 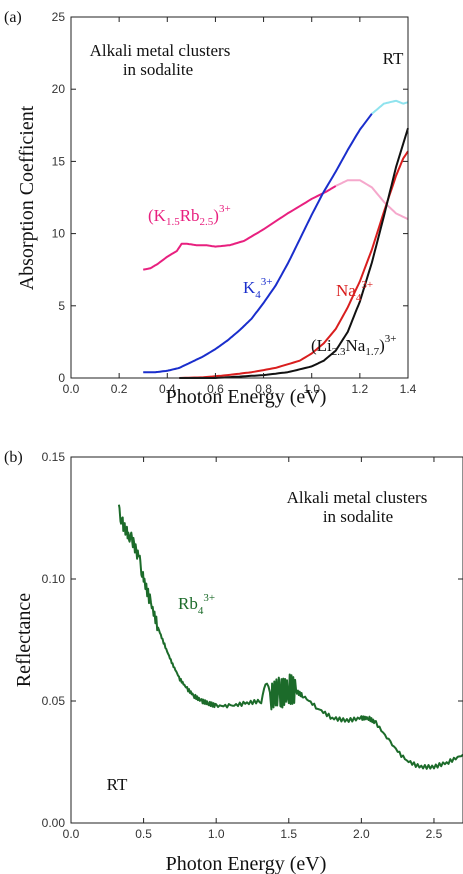 What do you see at coordinates (143, 834) in the screenshot?
I see `x-tick-label: 0.5` at bounding box center [143, 834].